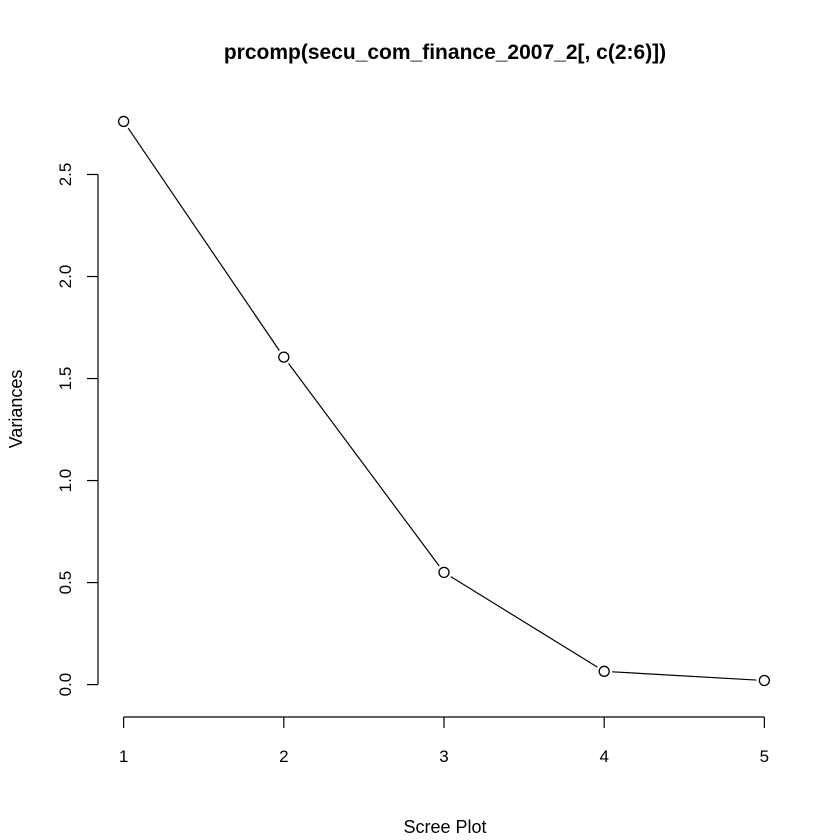 The height and width of the screenshot is (840, 840). Describe the element at coordinates (283, 756) in the screenshot. I see `x-tick-label: 2` at that location.